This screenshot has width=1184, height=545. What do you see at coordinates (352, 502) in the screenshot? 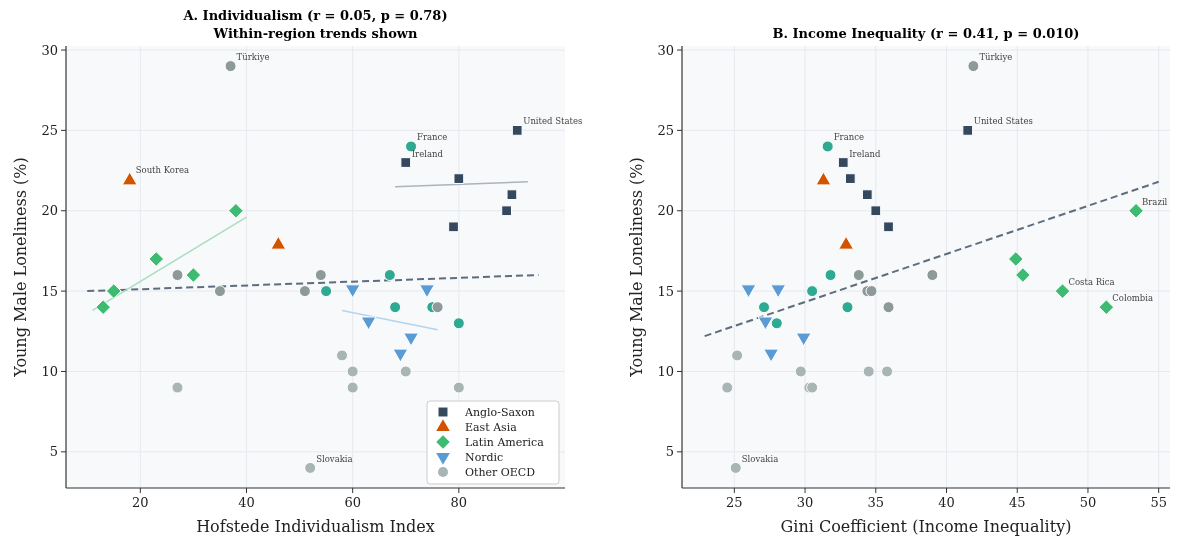
I see `x-tick-label: 60` at bounding box center [352, 502].